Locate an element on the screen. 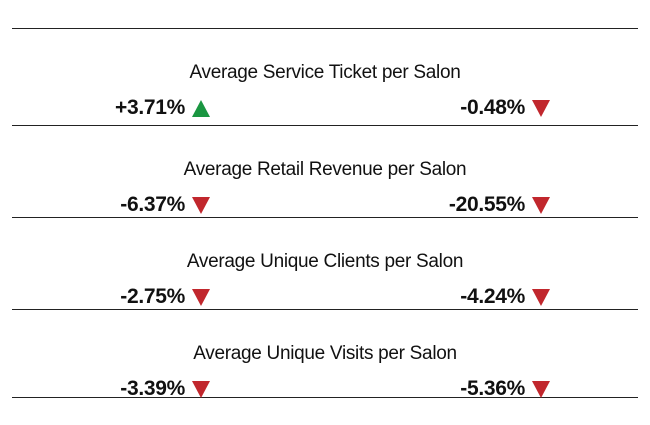 Image resolution: width=650 pixels, height=425 pixels. metric-value-right: -5.36% is located at coordinates (505, 389).